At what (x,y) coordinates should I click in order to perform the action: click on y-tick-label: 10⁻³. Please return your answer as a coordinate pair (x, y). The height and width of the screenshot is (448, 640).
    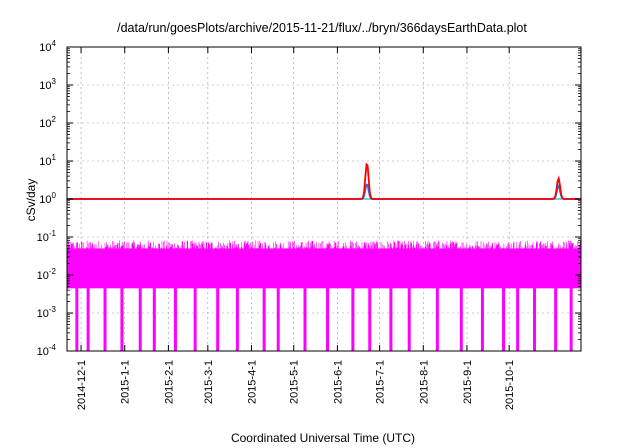
    Looking at the image, I should click on (47, 312).